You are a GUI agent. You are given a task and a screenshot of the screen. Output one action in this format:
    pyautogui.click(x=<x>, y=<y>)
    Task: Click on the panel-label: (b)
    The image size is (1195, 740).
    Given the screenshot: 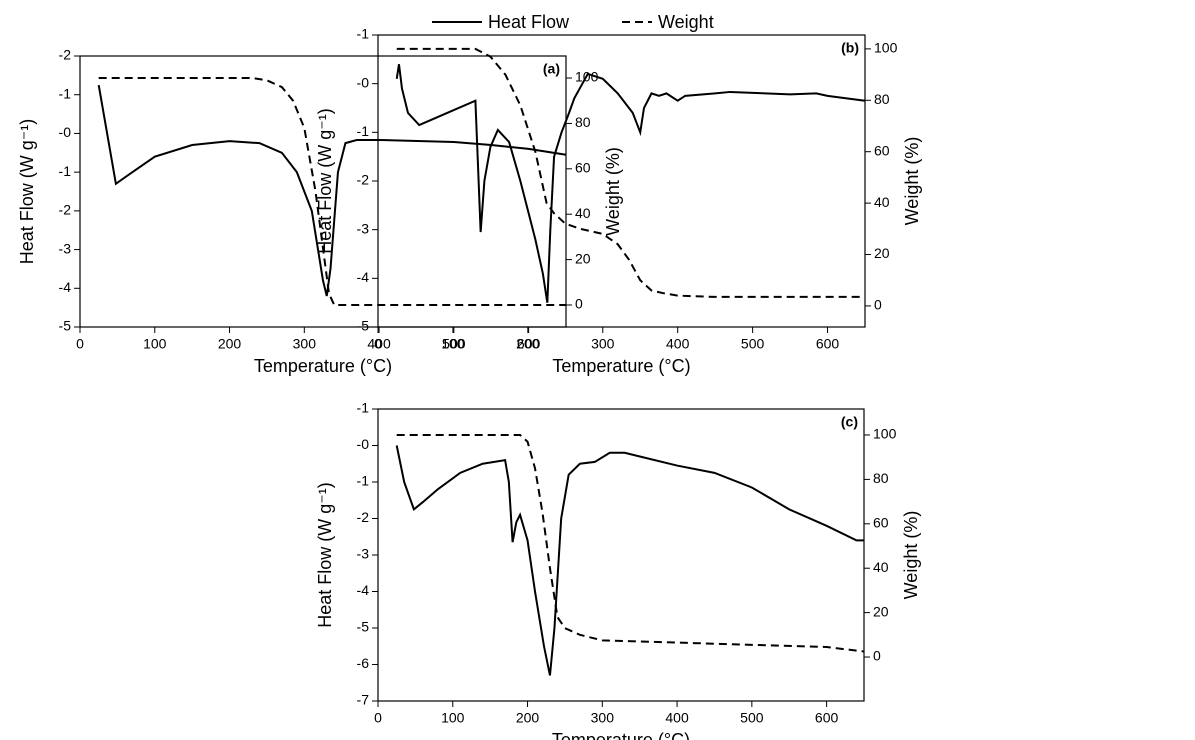 What is the action you would take?
    pyautogui.click(x=850, y=48)
    